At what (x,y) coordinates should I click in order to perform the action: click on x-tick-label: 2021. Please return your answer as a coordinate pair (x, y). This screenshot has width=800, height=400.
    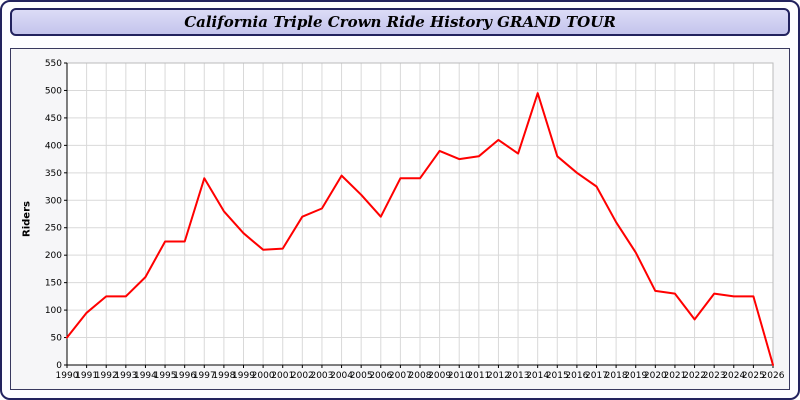
    Looking at the image, I should click on (674, 376).